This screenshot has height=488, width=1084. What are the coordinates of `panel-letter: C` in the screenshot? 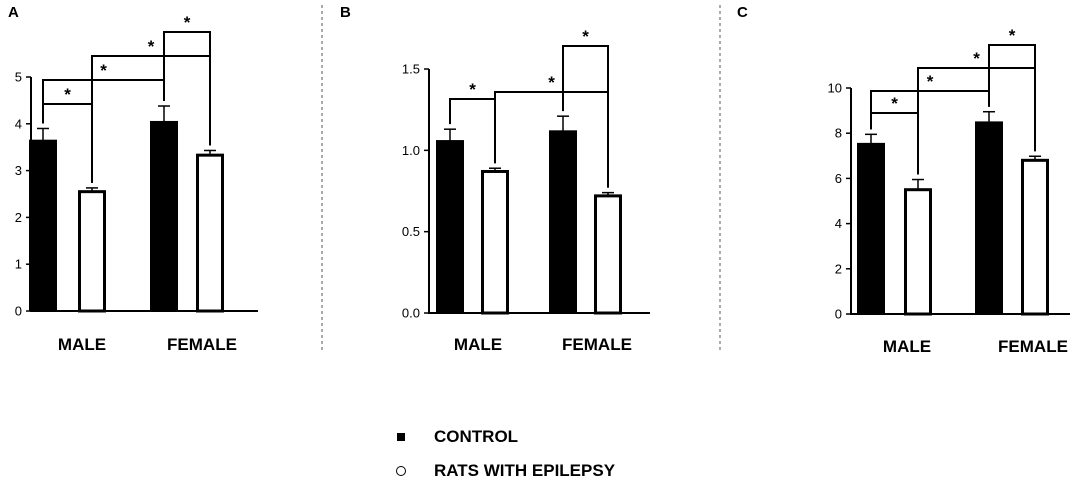 It's located at (742, 12).